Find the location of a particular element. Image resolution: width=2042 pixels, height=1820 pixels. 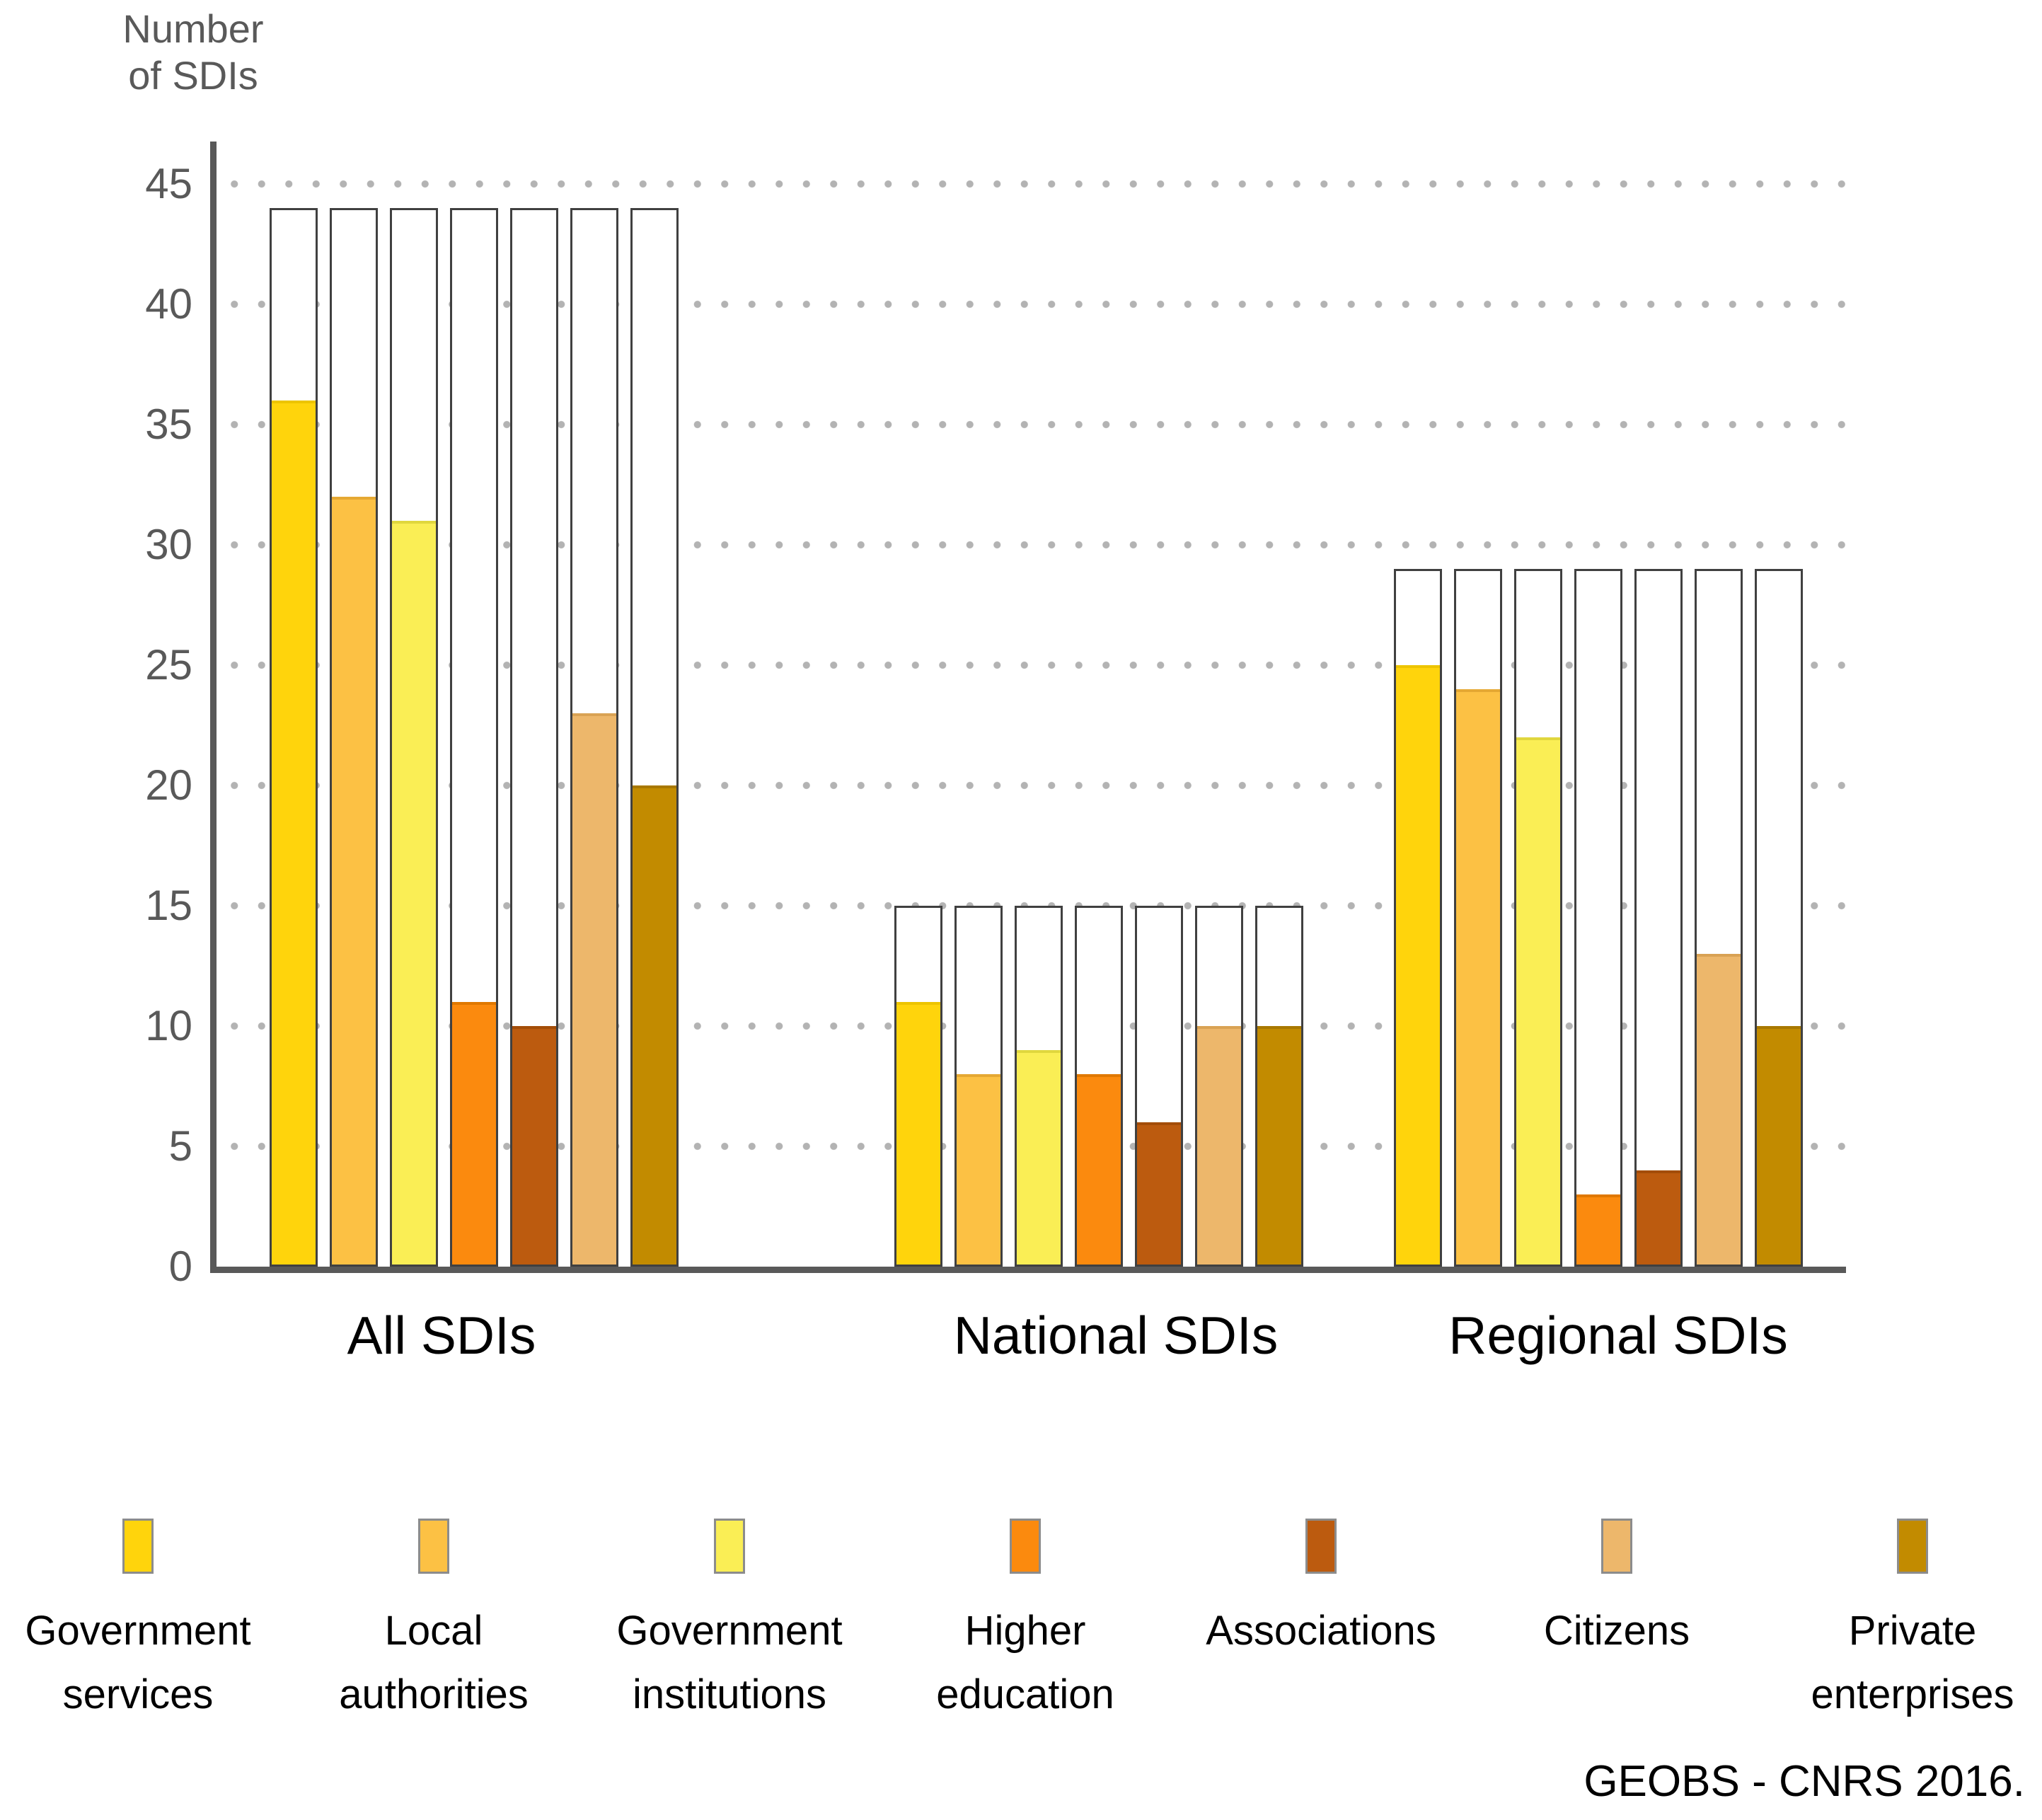

total-bar-national-sdis-higher-education is located at coordinates (1099, 1087).